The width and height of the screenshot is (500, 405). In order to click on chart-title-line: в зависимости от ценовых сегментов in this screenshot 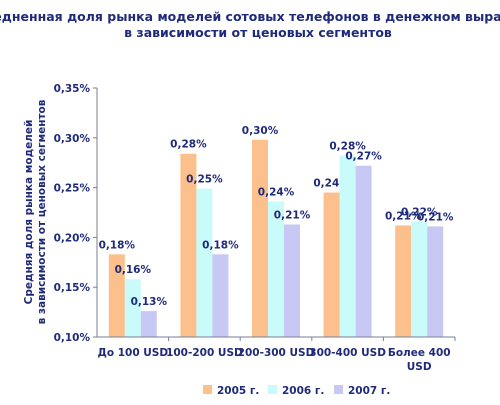, I will do `click(258, 32)`.